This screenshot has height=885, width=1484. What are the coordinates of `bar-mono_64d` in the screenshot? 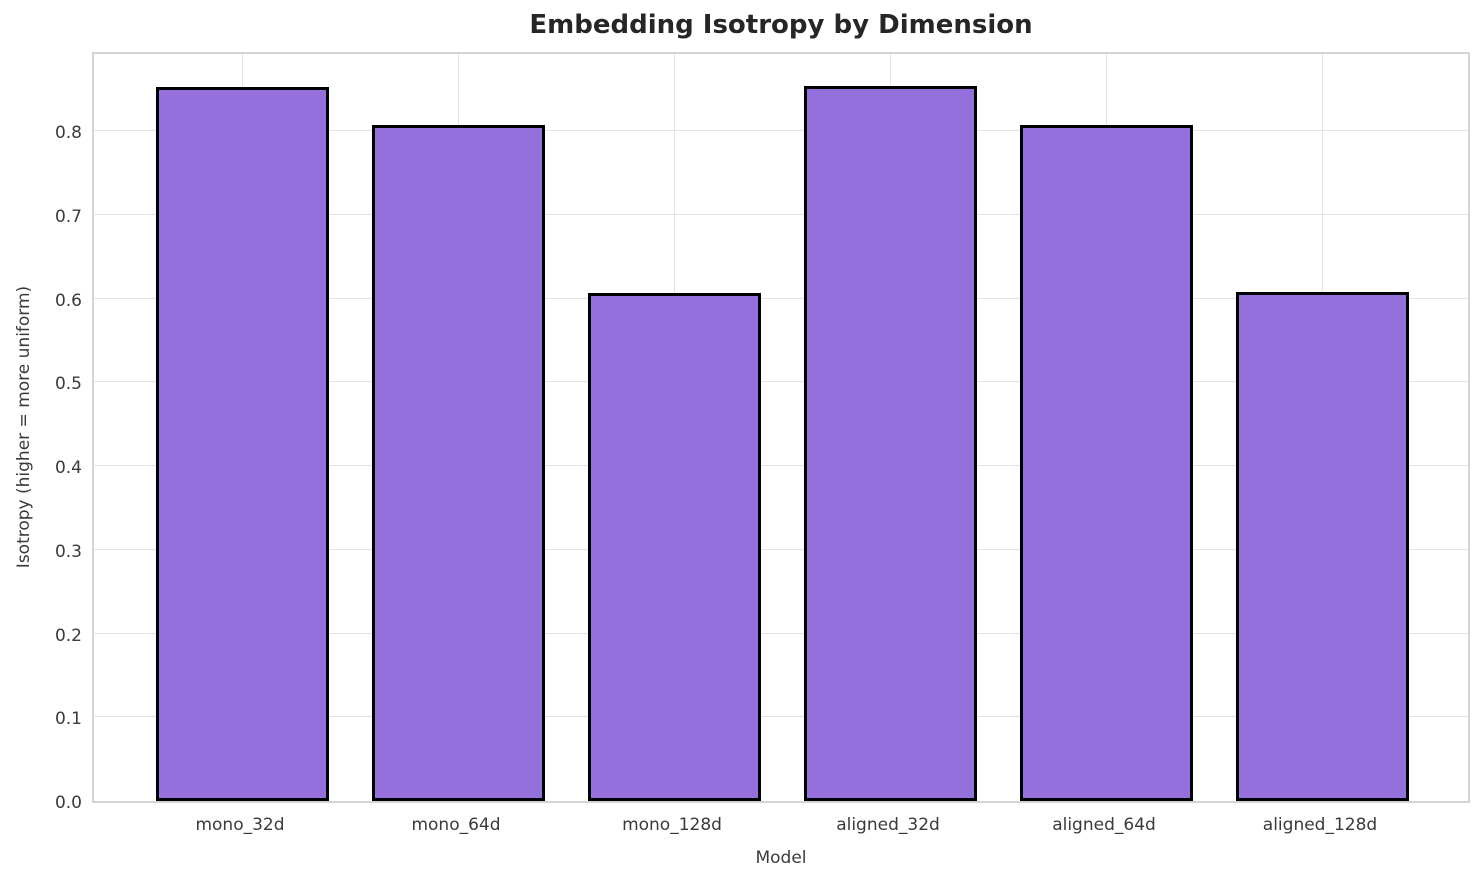 It's located at (458, 463).